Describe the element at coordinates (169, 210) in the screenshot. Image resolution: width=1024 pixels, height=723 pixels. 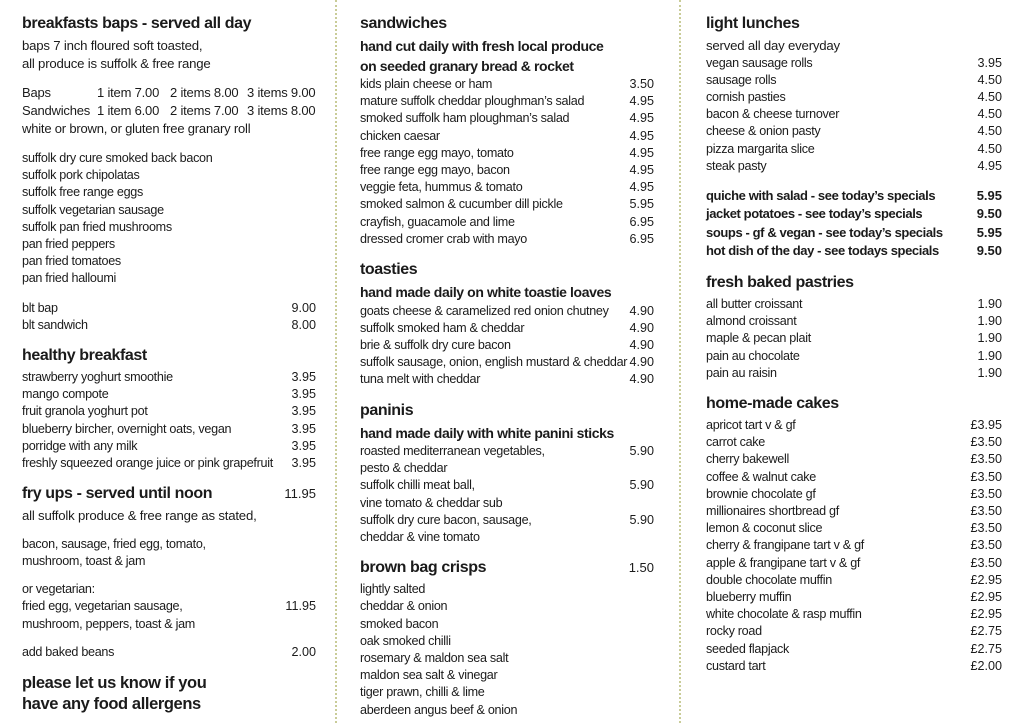
I see `menu-item: suffolk vegetarian sausage` at that location.